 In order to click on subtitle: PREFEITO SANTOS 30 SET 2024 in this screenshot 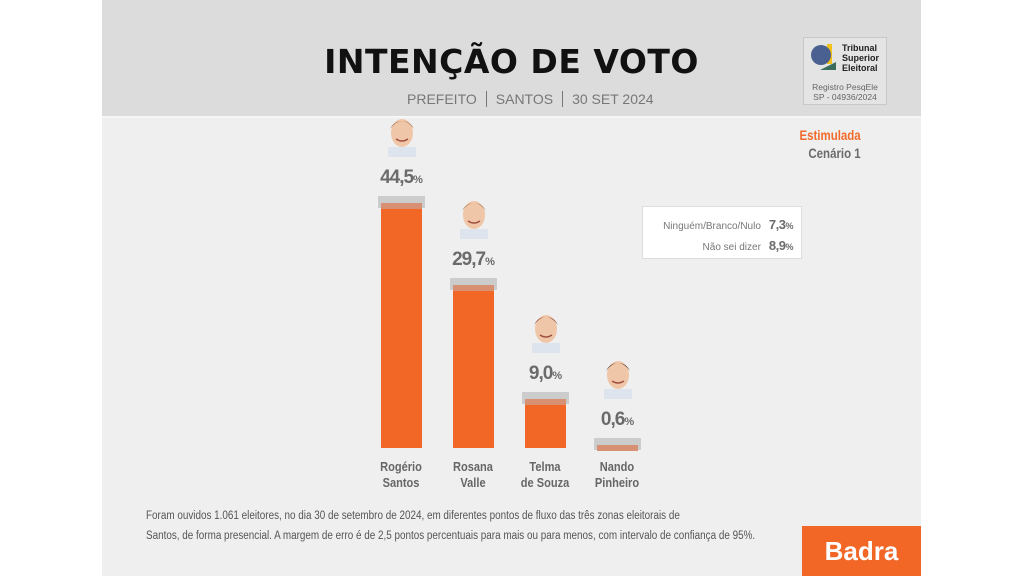, I will do `click(530, 99)`.